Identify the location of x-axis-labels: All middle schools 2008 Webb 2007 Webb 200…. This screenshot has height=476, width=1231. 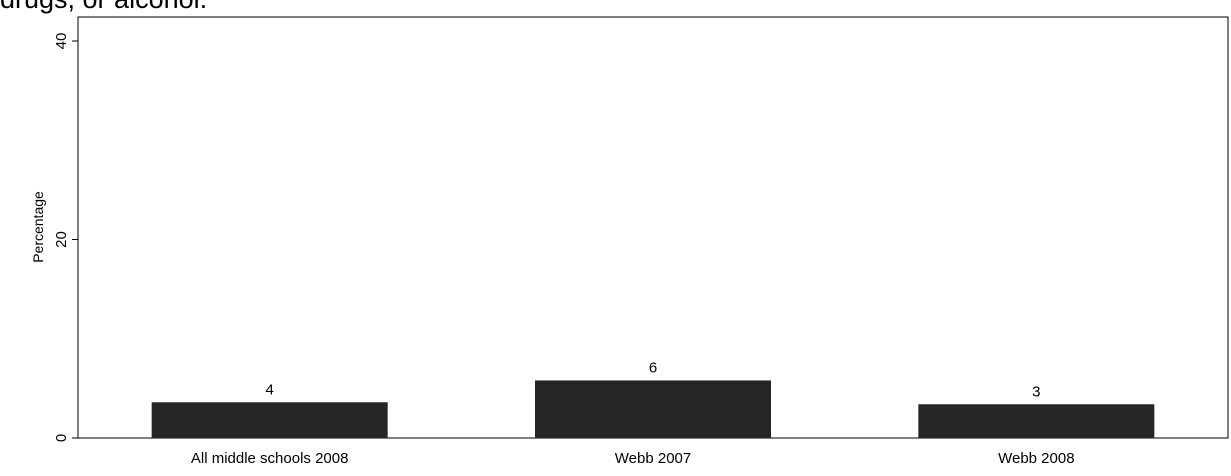
(633, 458).